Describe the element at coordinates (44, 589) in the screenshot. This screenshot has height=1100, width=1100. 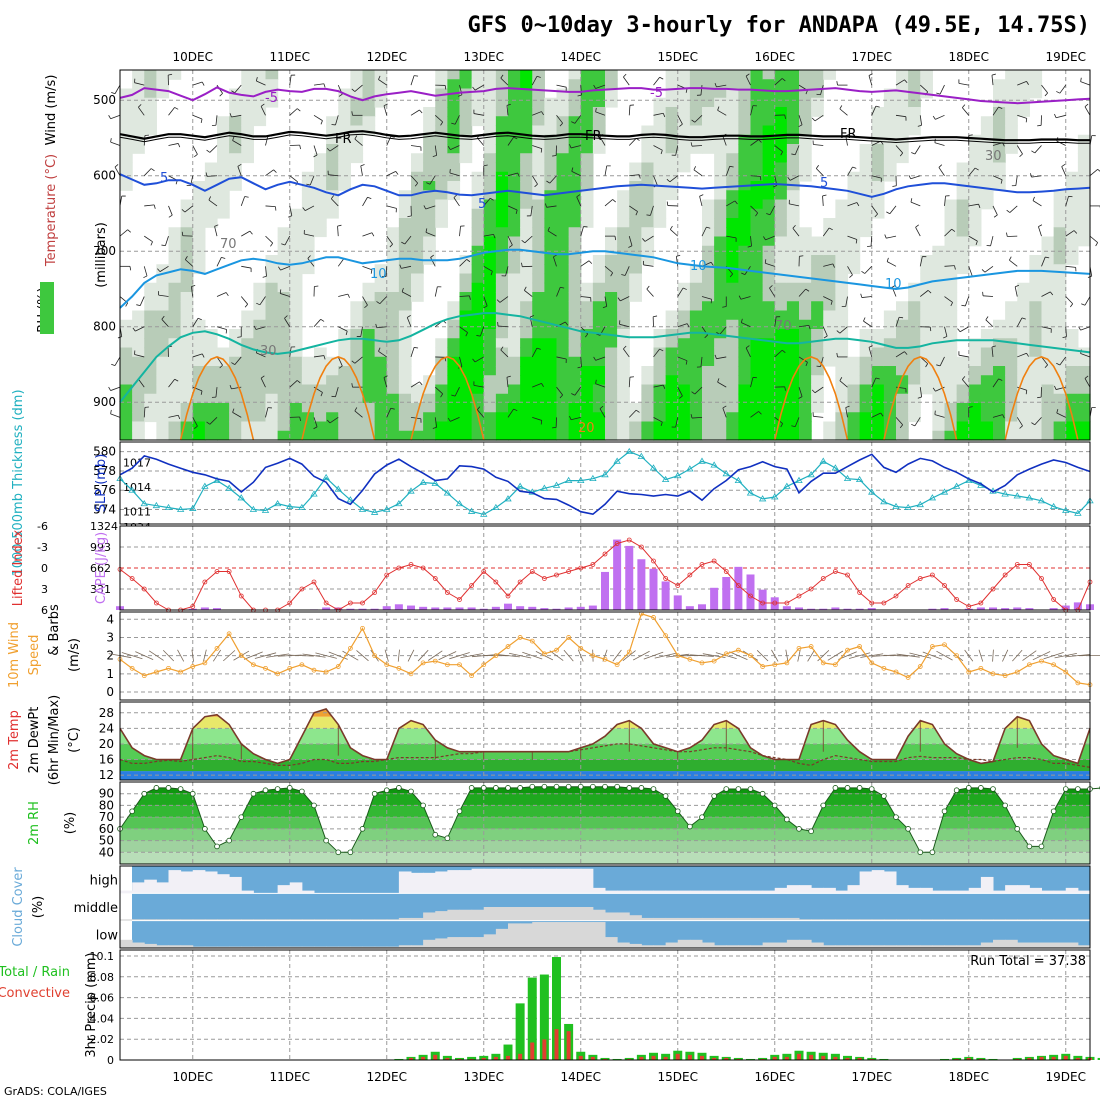
I see `lifted-tick-3: 3` at that location.